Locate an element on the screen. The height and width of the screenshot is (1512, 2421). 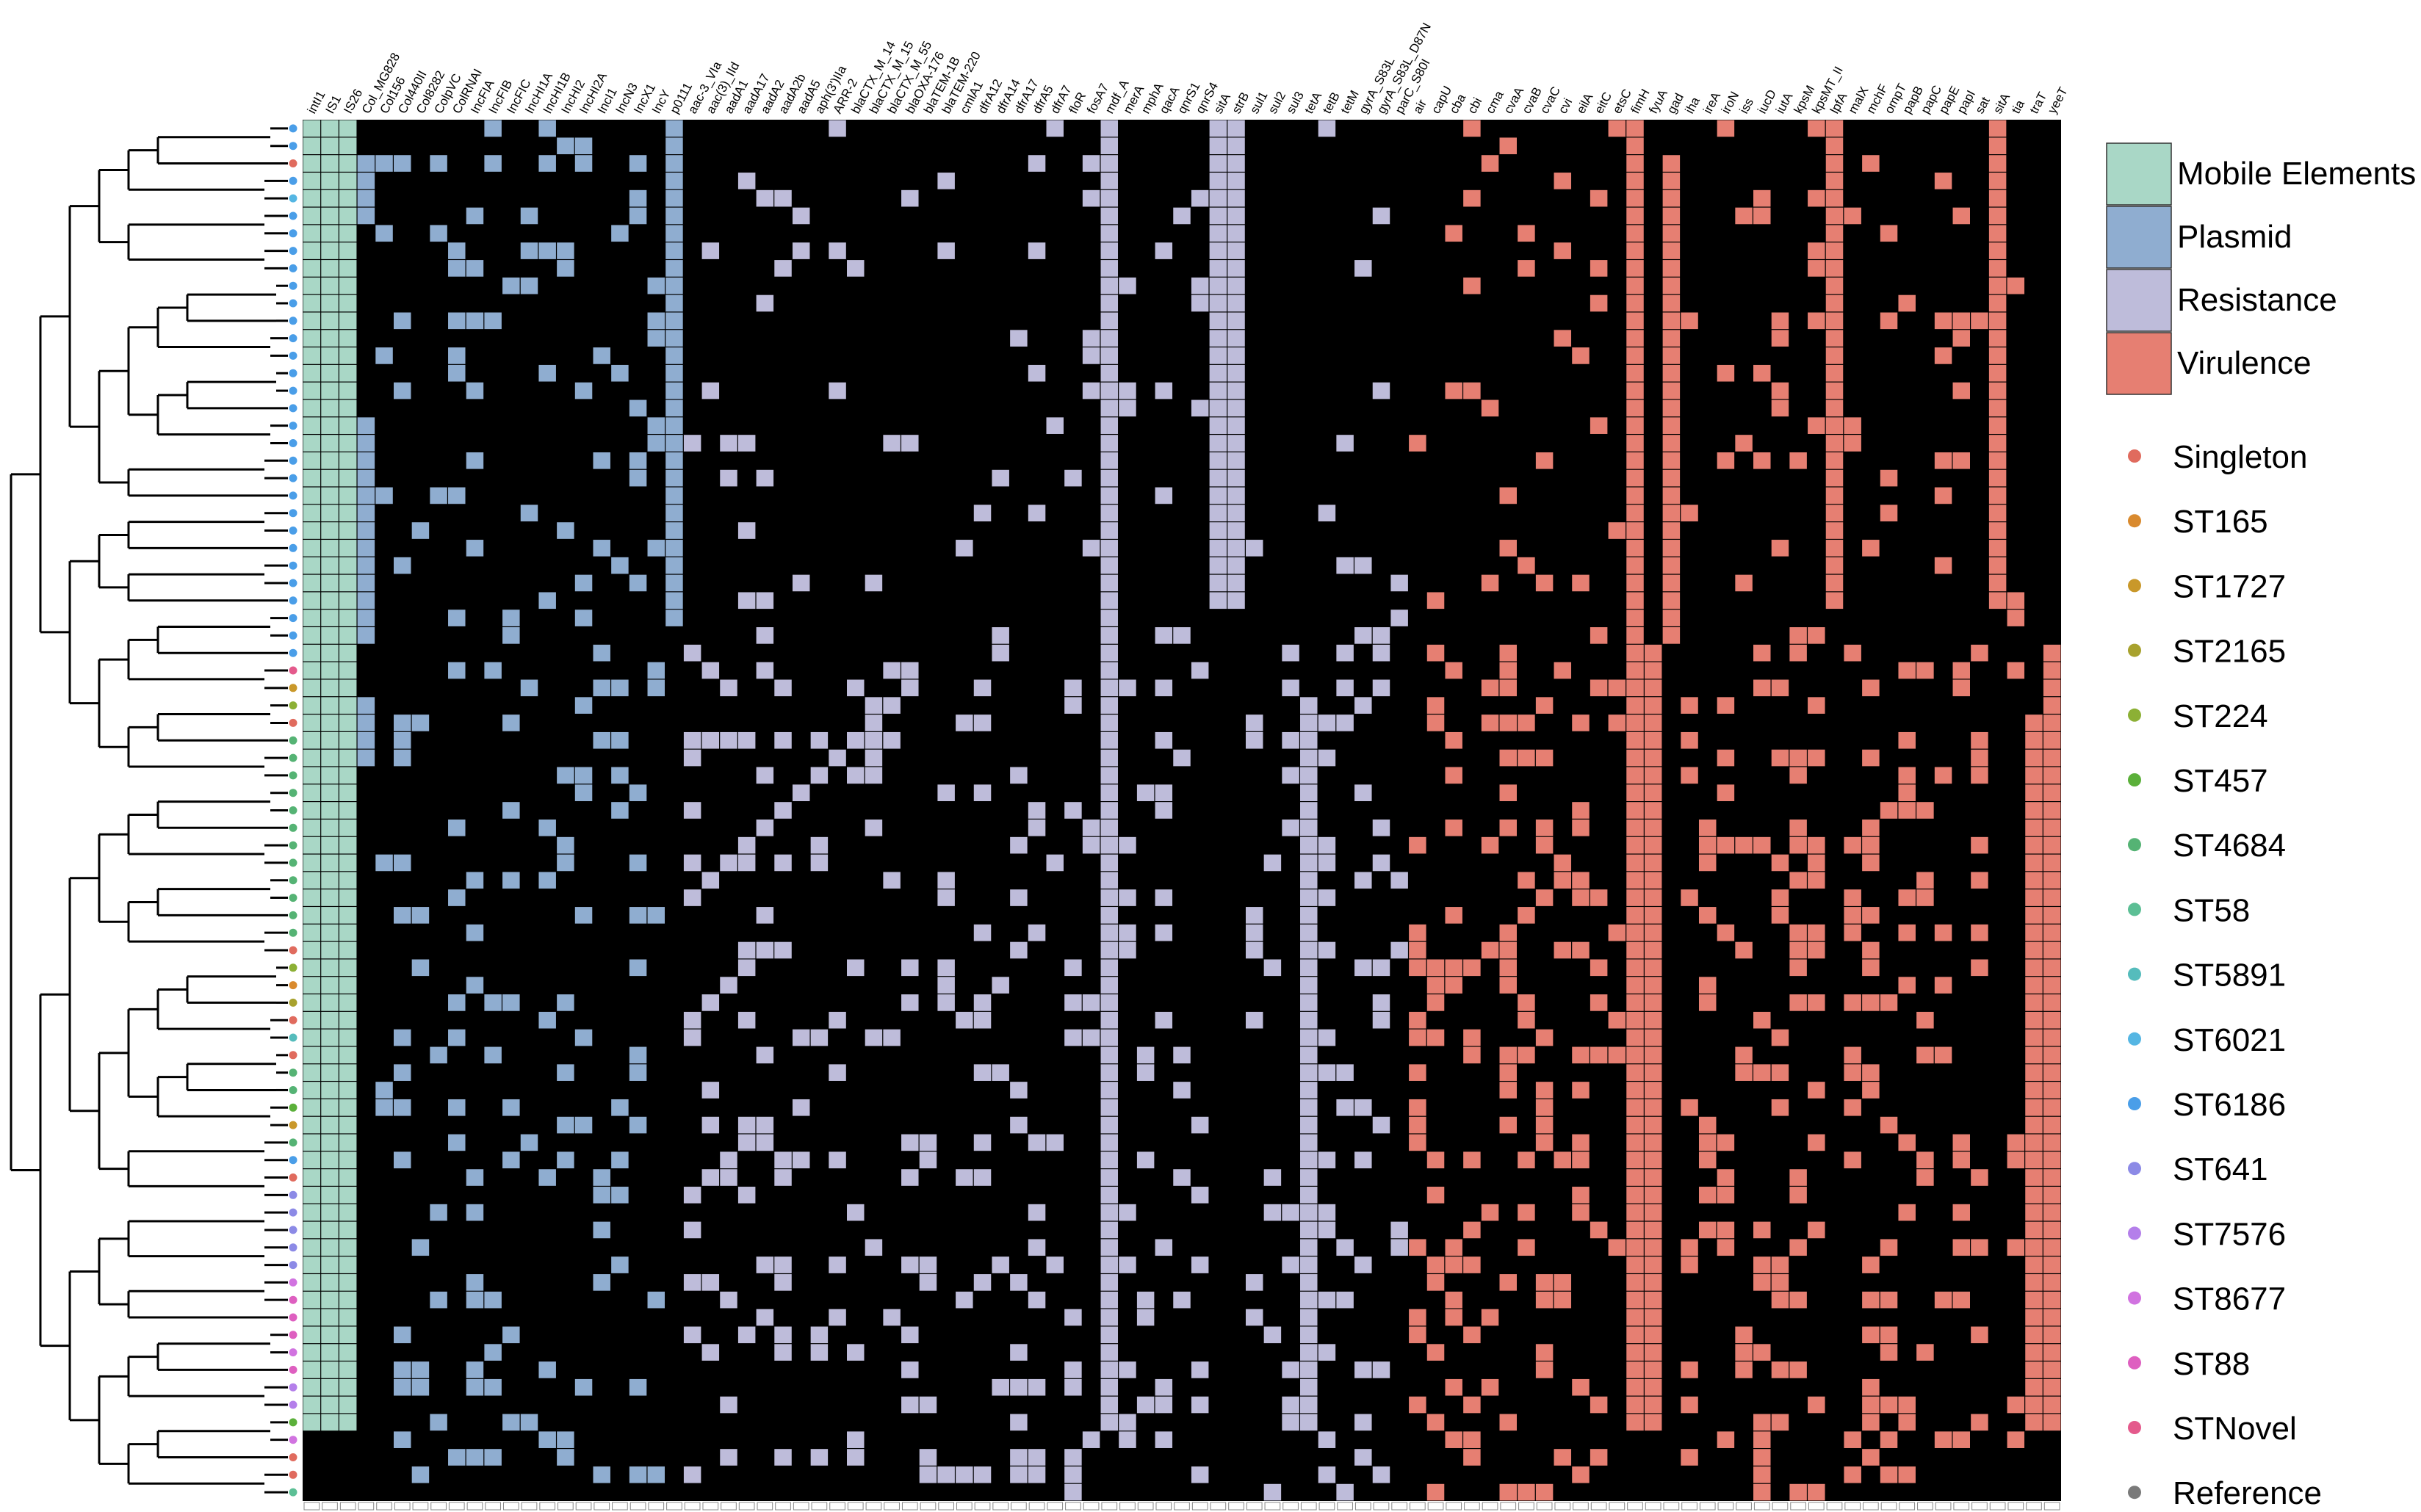
legend-type-label: ST165 is located at coordinates (2220, 522).